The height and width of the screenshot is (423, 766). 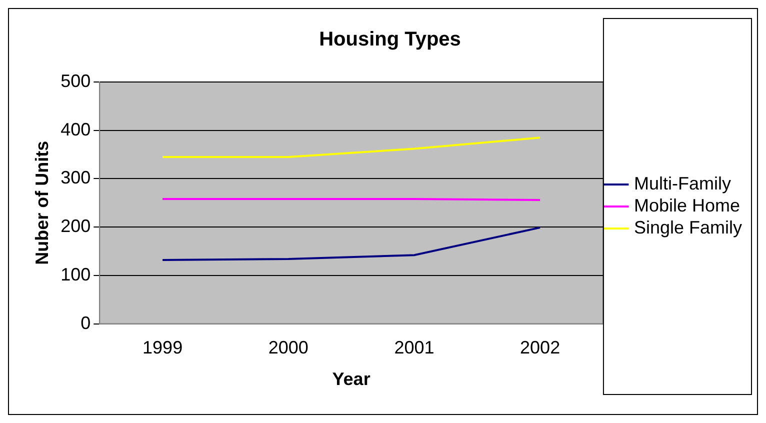 What do you see at coordinates (288, 348) in the screenshot?
I see `x-tick-label: 2000` at bounding box center [288, 348].